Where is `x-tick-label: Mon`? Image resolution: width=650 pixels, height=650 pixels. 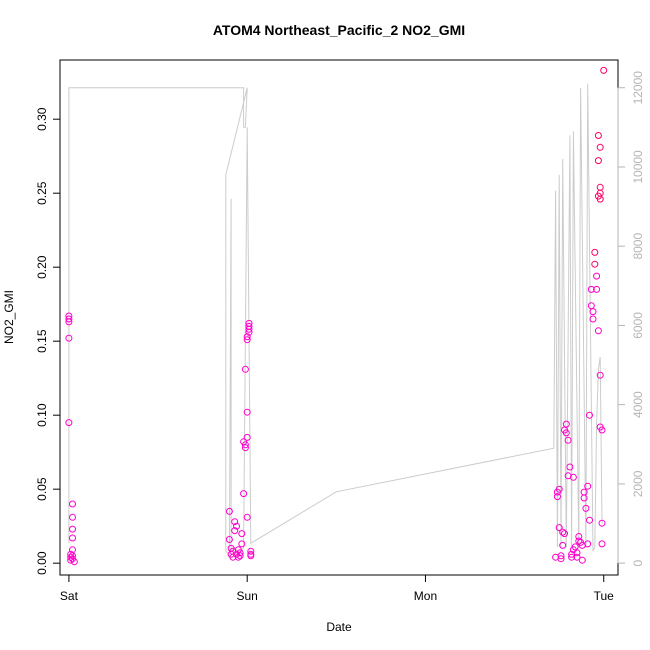 x-tick-label: Mon is located at coordinates (425, 596).